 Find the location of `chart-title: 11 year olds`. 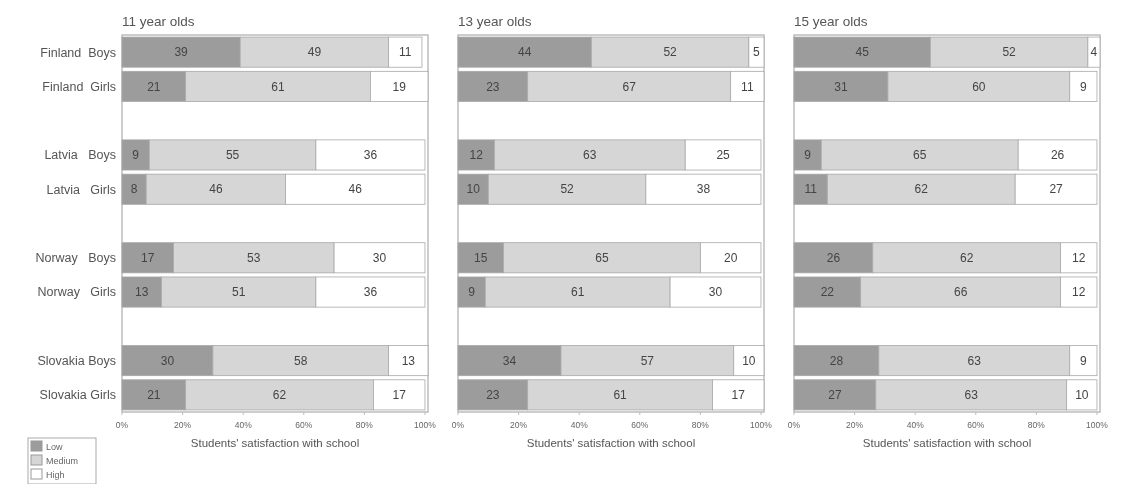

chart-title: 11 year olds is located at coordinates (158, 21).